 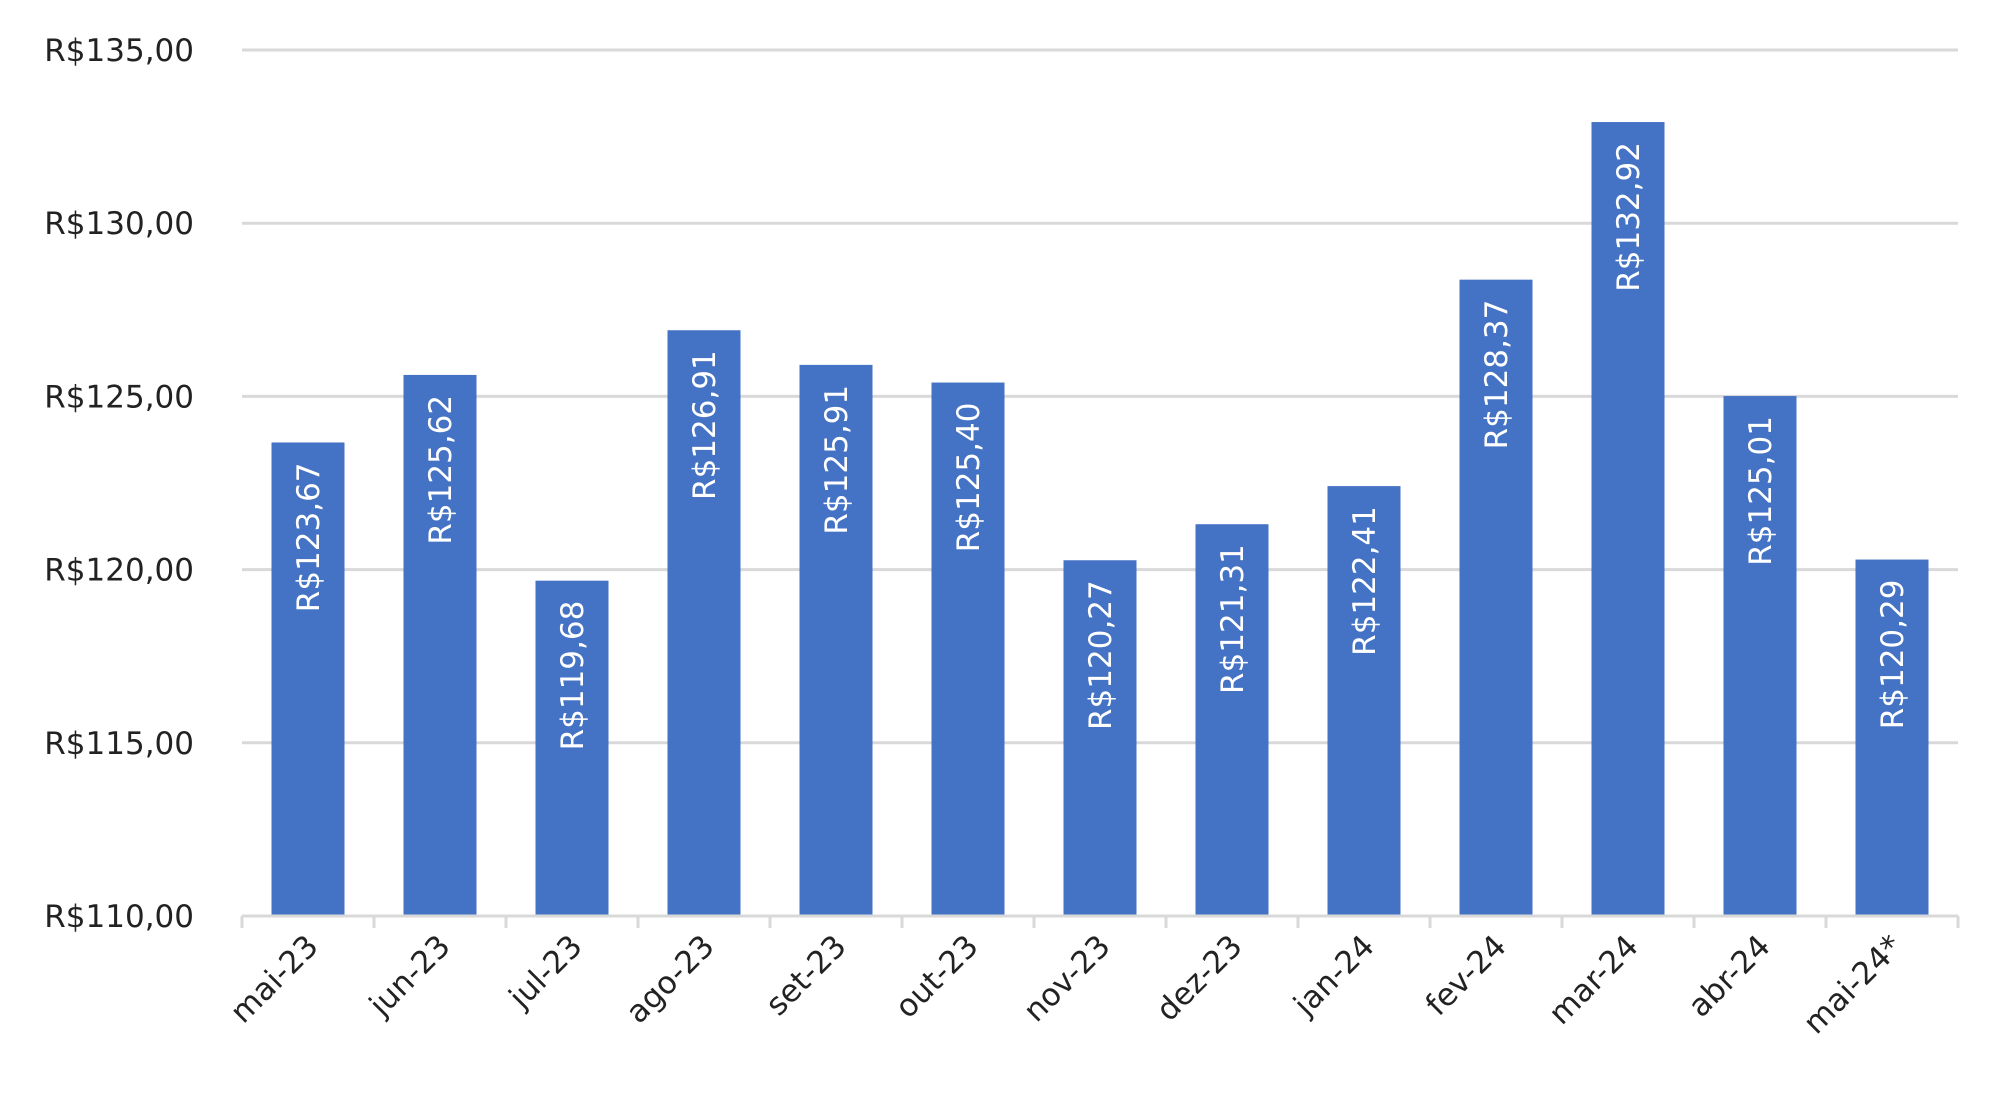 What do you see at coordinates (1067, 978) in the screenshot?
I see `x-tick-label: nov-23` at bounding box center [1067, 978].